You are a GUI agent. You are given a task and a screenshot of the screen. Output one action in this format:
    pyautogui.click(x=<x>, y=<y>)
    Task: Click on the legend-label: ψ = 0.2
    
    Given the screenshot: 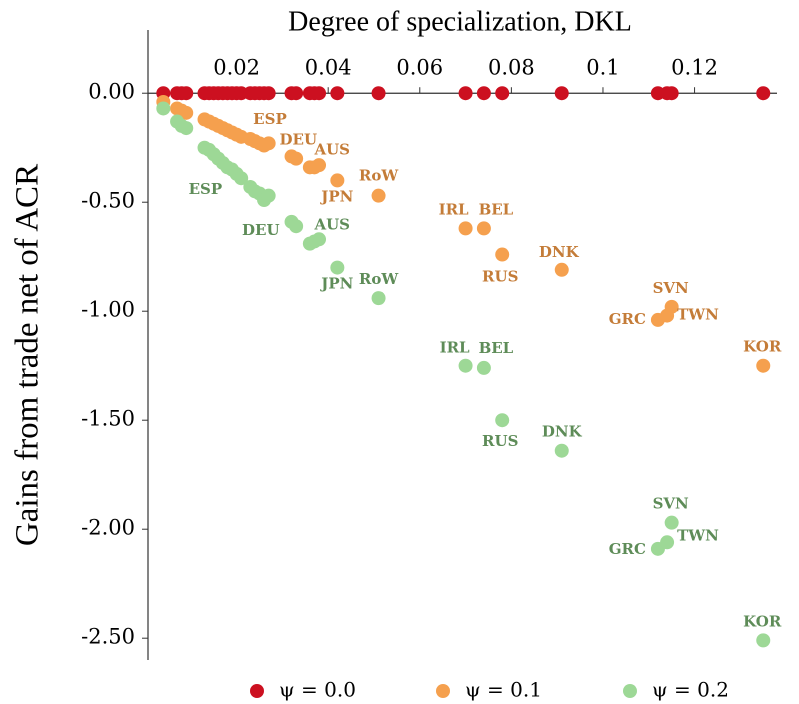 What is the action you would take?
    pyautogui.click(x=690, y=690)
    